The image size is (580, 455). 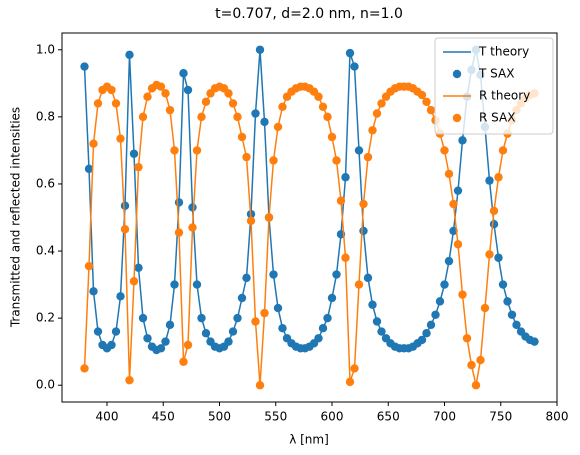 What do you see at coordinates (500, 417) in the screenshot?
I see `x-tick-label: 750` at bounding box center [500, 417].